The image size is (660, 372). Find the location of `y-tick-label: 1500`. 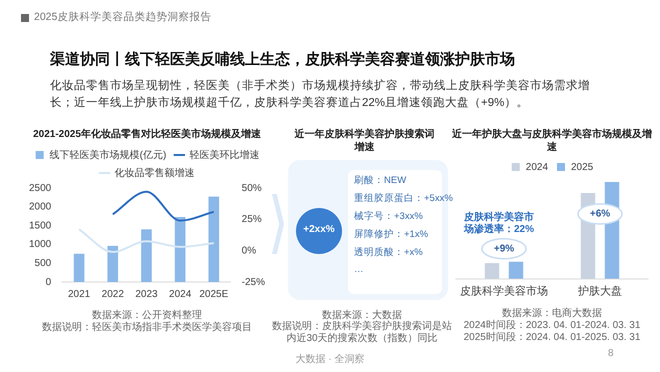

y-tick-label: 1500 is located at coordinates (40, 226).